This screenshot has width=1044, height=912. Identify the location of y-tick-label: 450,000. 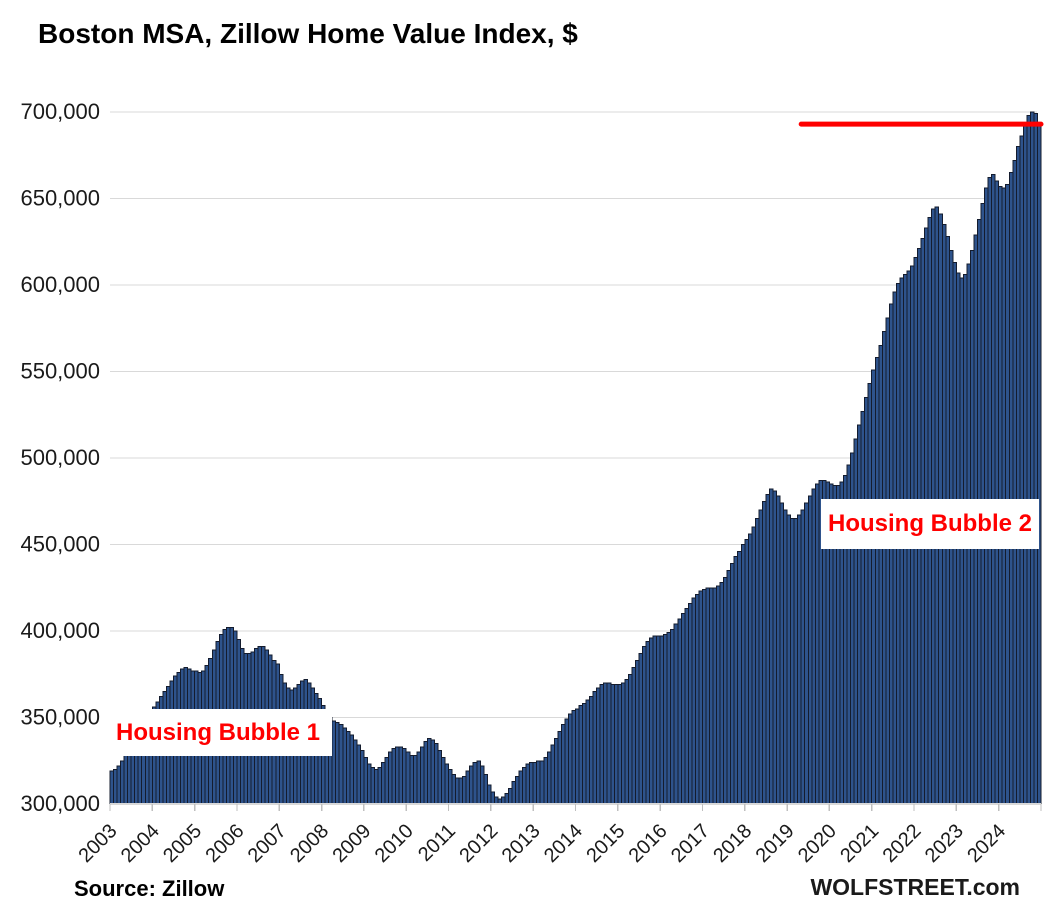
(60, 544).